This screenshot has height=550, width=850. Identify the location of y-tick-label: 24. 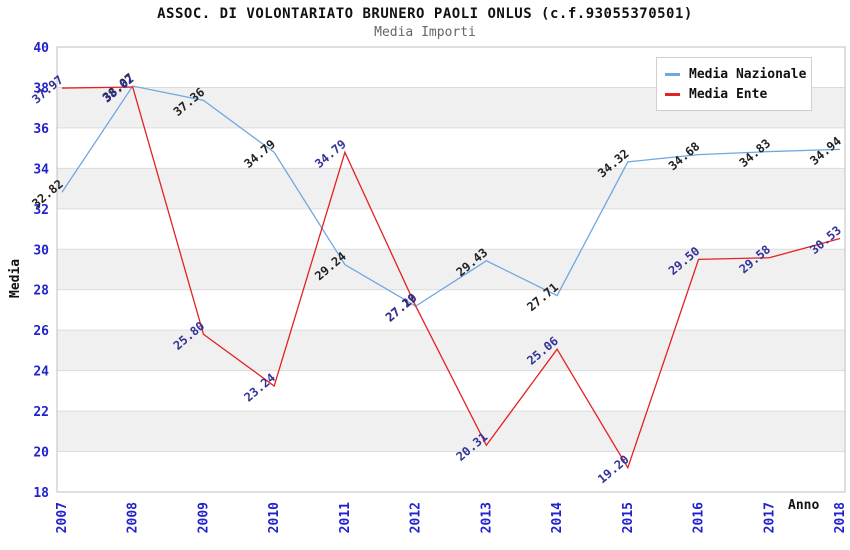
(41, 372).